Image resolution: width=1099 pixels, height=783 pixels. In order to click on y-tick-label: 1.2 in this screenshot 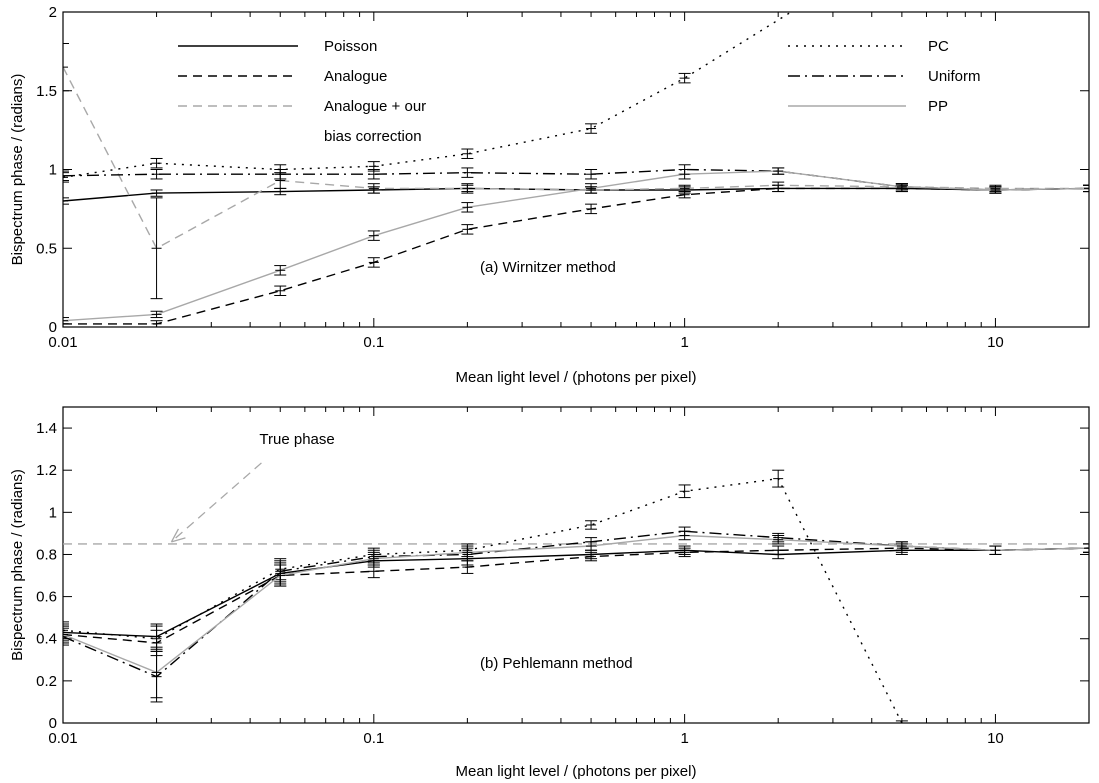, I will do `click(46, 470)`.